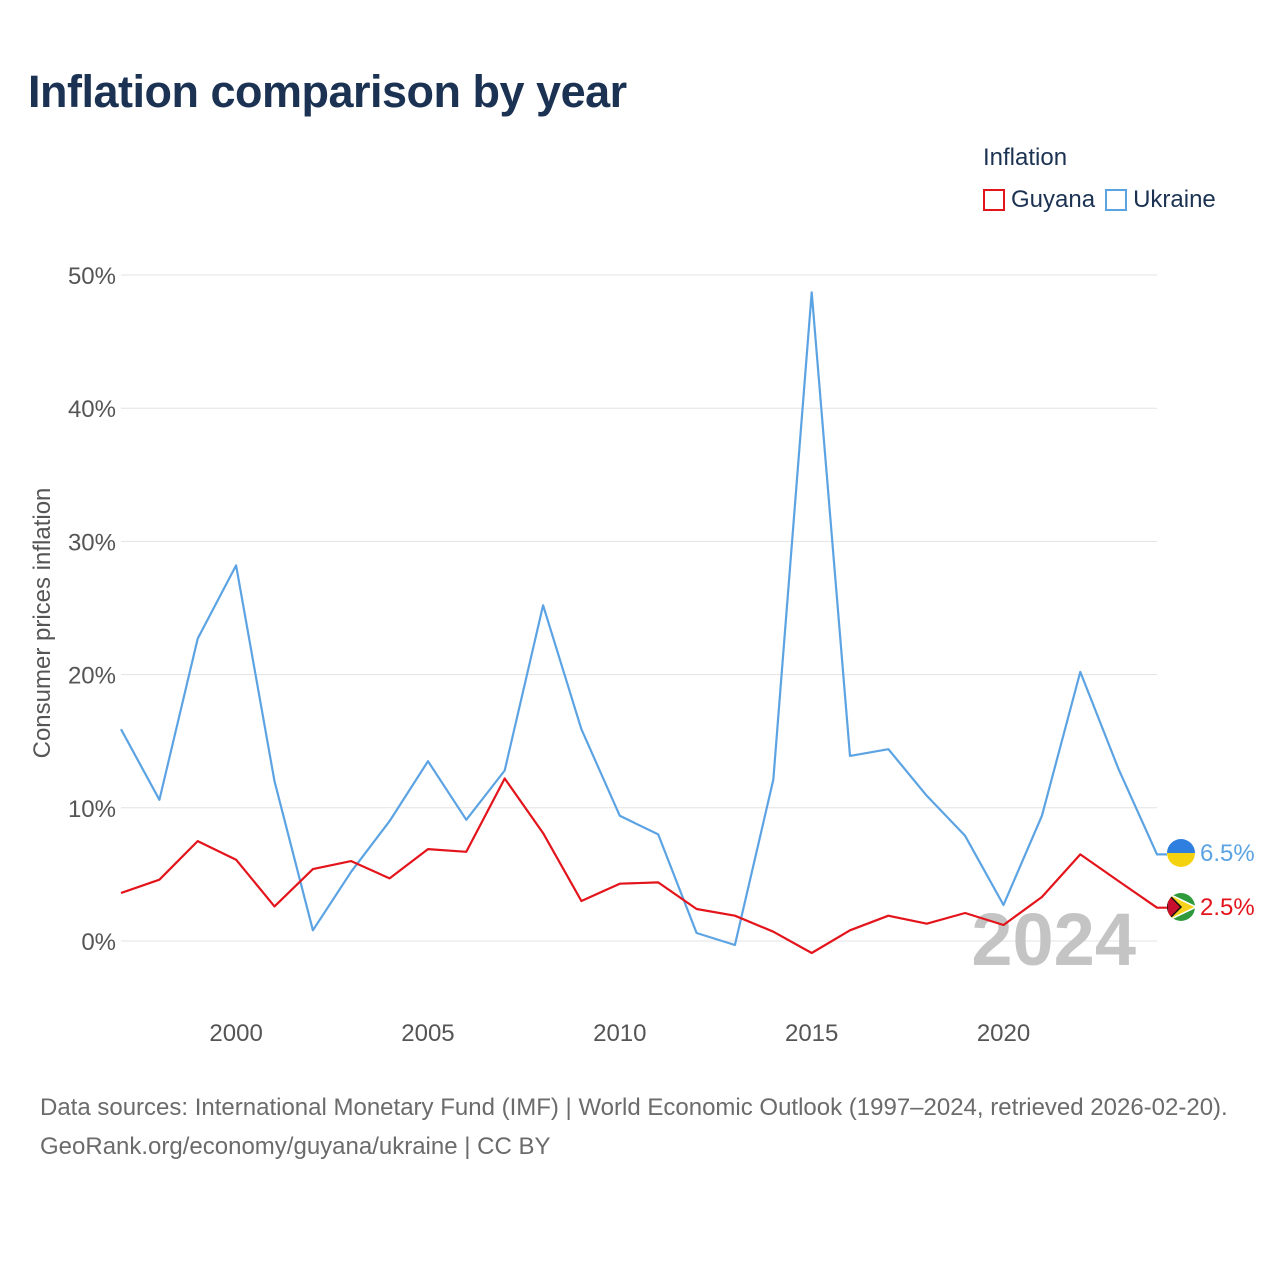 Image resolution: width=1280 pixels, height=1280 pixels. I want to click on legend-label-ukraine: Ukraine, so click(1174, 199).